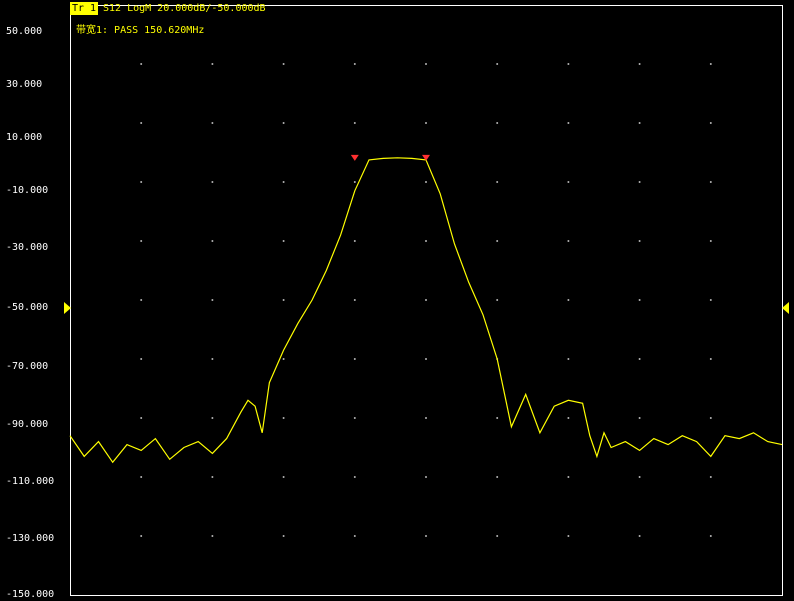 Image resolution: width=794 pixels, height=601 pixels. Describe the element at coordinates (27, 307) in the screenshot. I see `y-label-m50: -50.000` at that location.